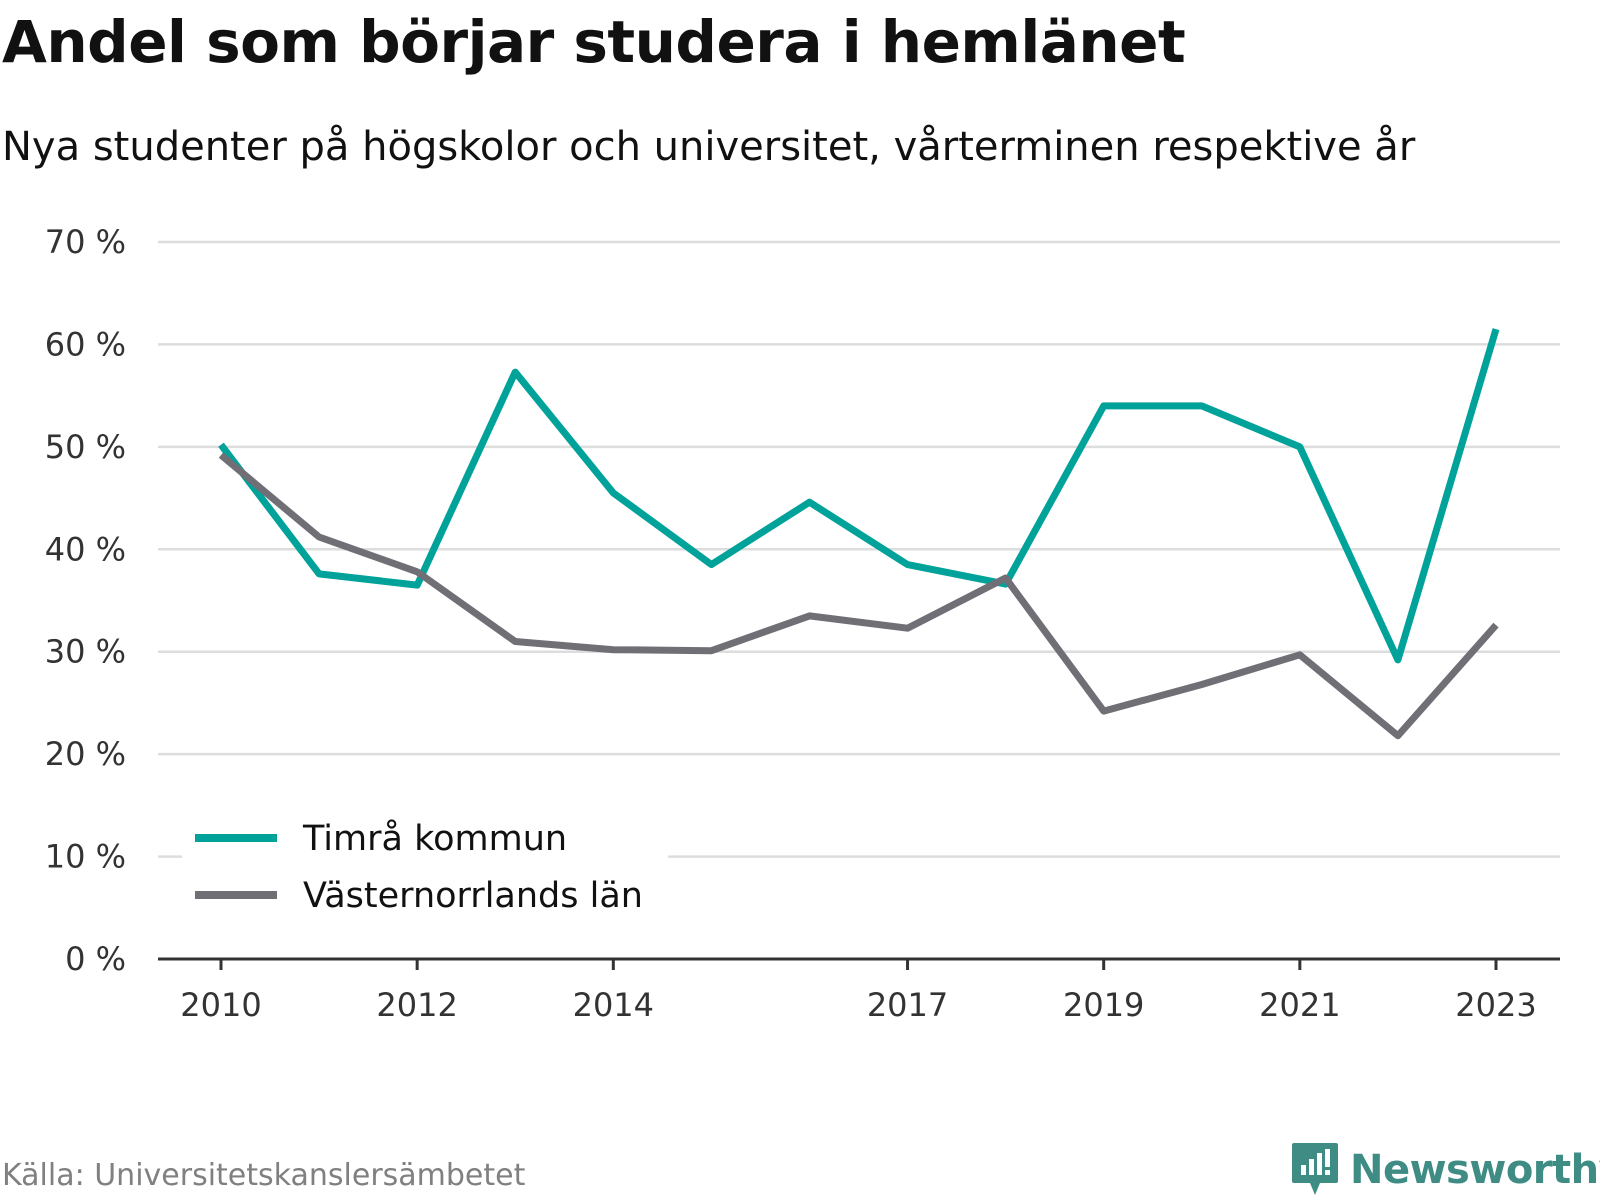 Image resolution: width=1600 pixels, height=1200 pixels. What do you see at coordinates (264, 1175) in the screenshot?
I see `source-note: Källa: Universitetskanslersämbetet` at bounding box center [264, 1175].